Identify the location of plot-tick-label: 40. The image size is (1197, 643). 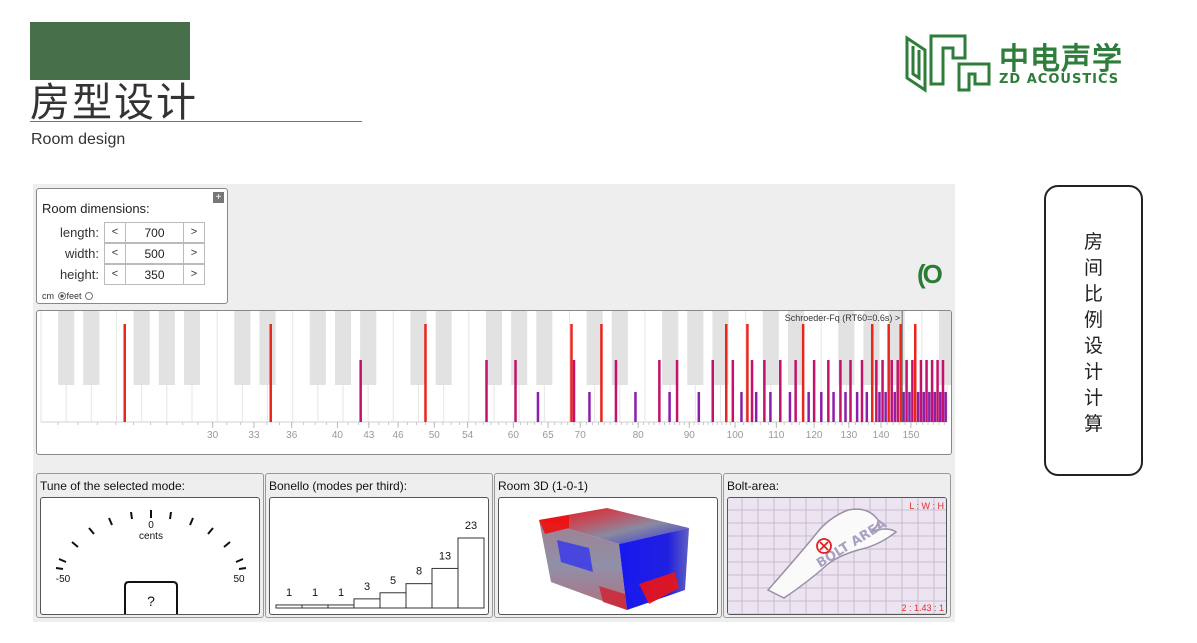
(338, 435).